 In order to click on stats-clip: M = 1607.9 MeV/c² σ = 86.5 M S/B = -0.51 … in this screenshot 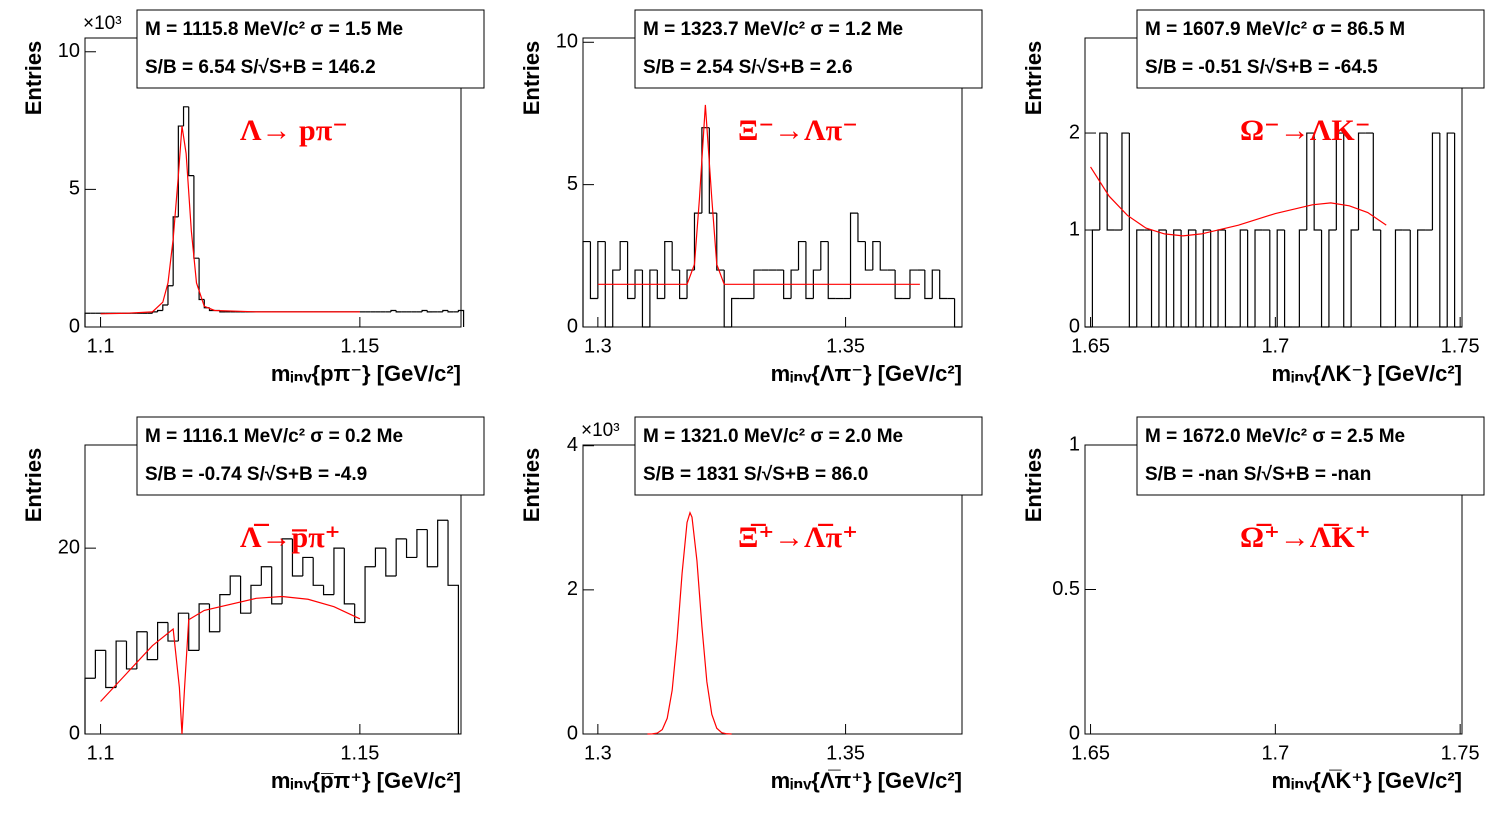, I will do `click(1275, 48)`.